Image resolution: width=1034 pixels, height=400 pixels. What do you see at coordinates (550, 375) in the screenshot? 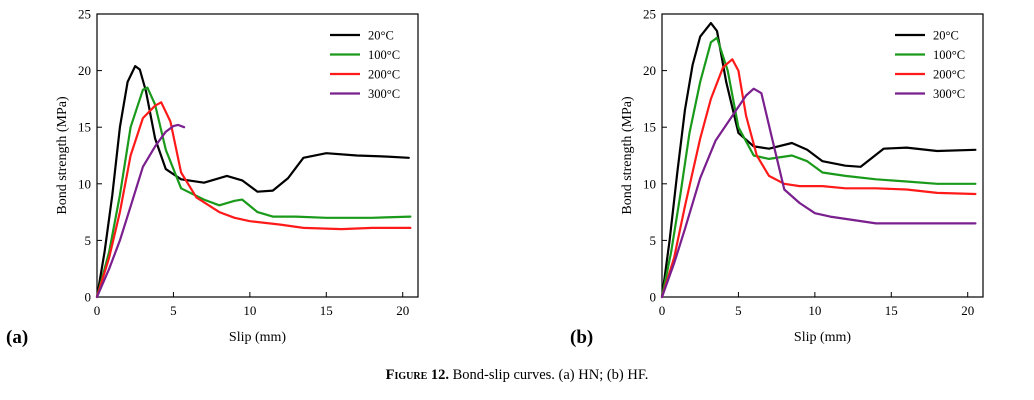
I see `caption-text: Bond-slip curves. (a) HN; (b) HF.` at bounding box center [550, 375].